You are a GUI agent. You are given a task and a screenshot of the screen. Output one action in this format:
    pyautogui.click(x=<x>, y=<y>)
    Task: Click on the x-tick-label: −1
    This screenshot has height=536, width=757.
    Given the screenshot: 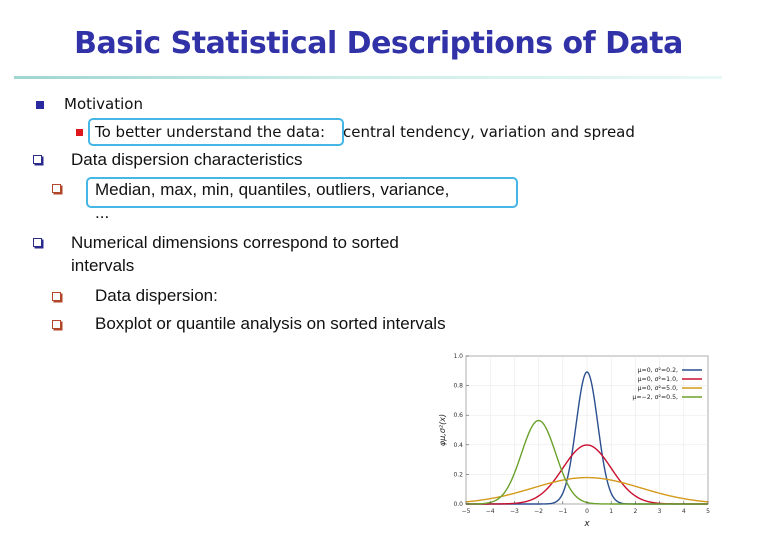 What is the action you would take?
    pyautogui.click(x=562, y=511)
    